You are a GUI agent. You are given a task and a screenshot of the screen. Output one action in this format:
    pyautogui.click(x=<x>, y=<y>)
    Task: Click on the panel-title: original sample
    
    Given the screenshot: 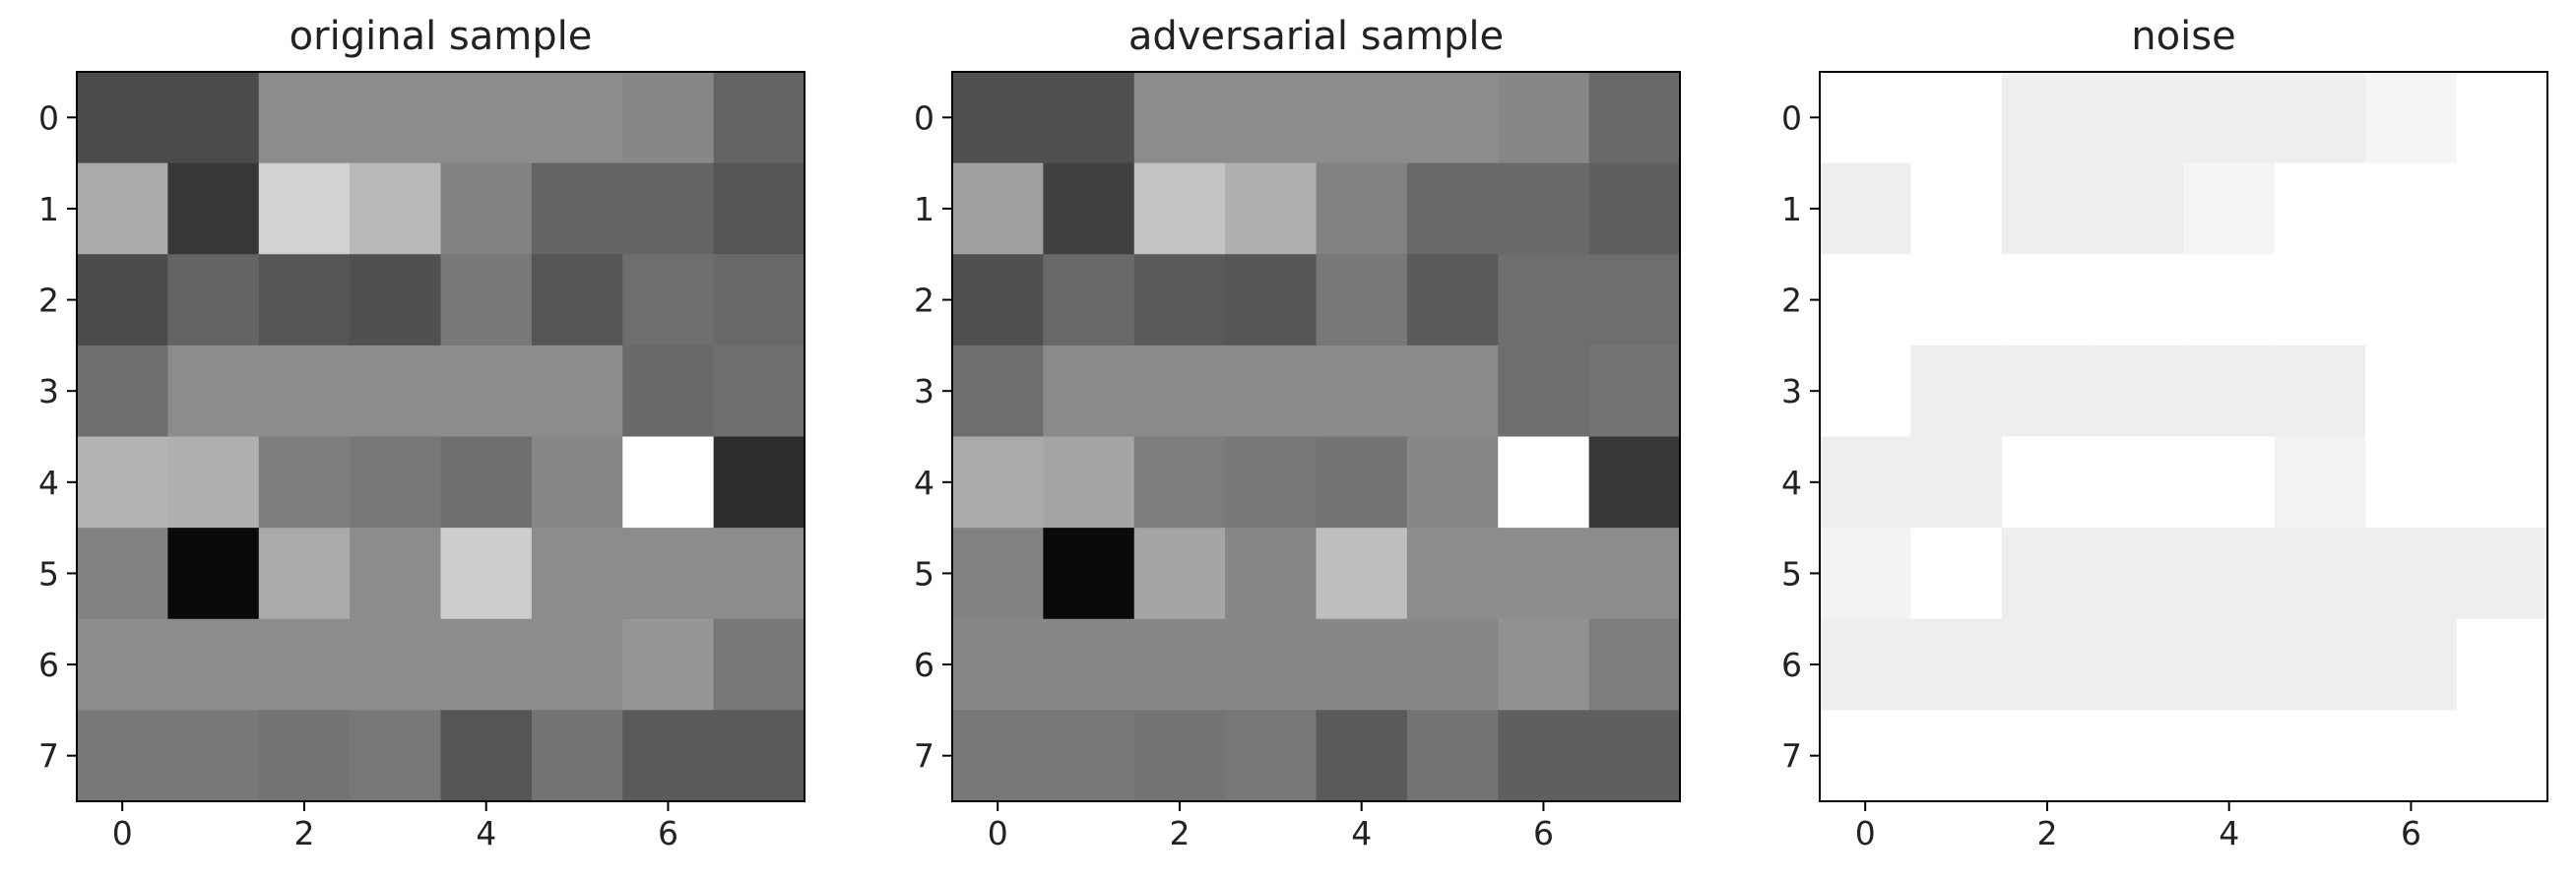 What is the action you would take?
    pyautogui.click(x=441, y=36)
    